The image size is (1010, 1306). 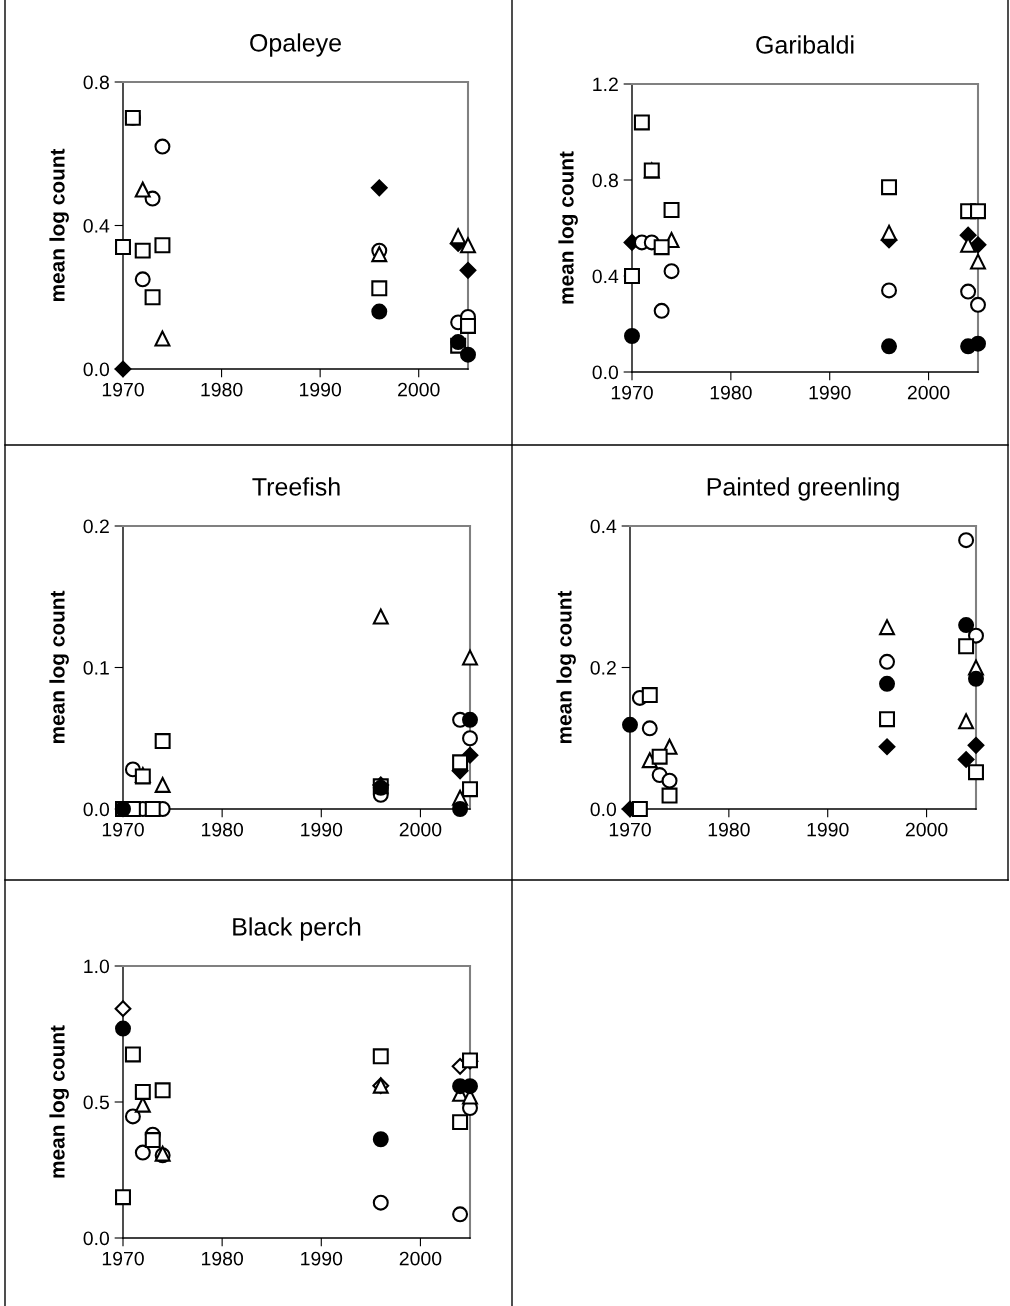 What do you see at coordinates (297, 929) in the screenshot?
I see `chart-title: Black perch` at bounding box center [297, 929].